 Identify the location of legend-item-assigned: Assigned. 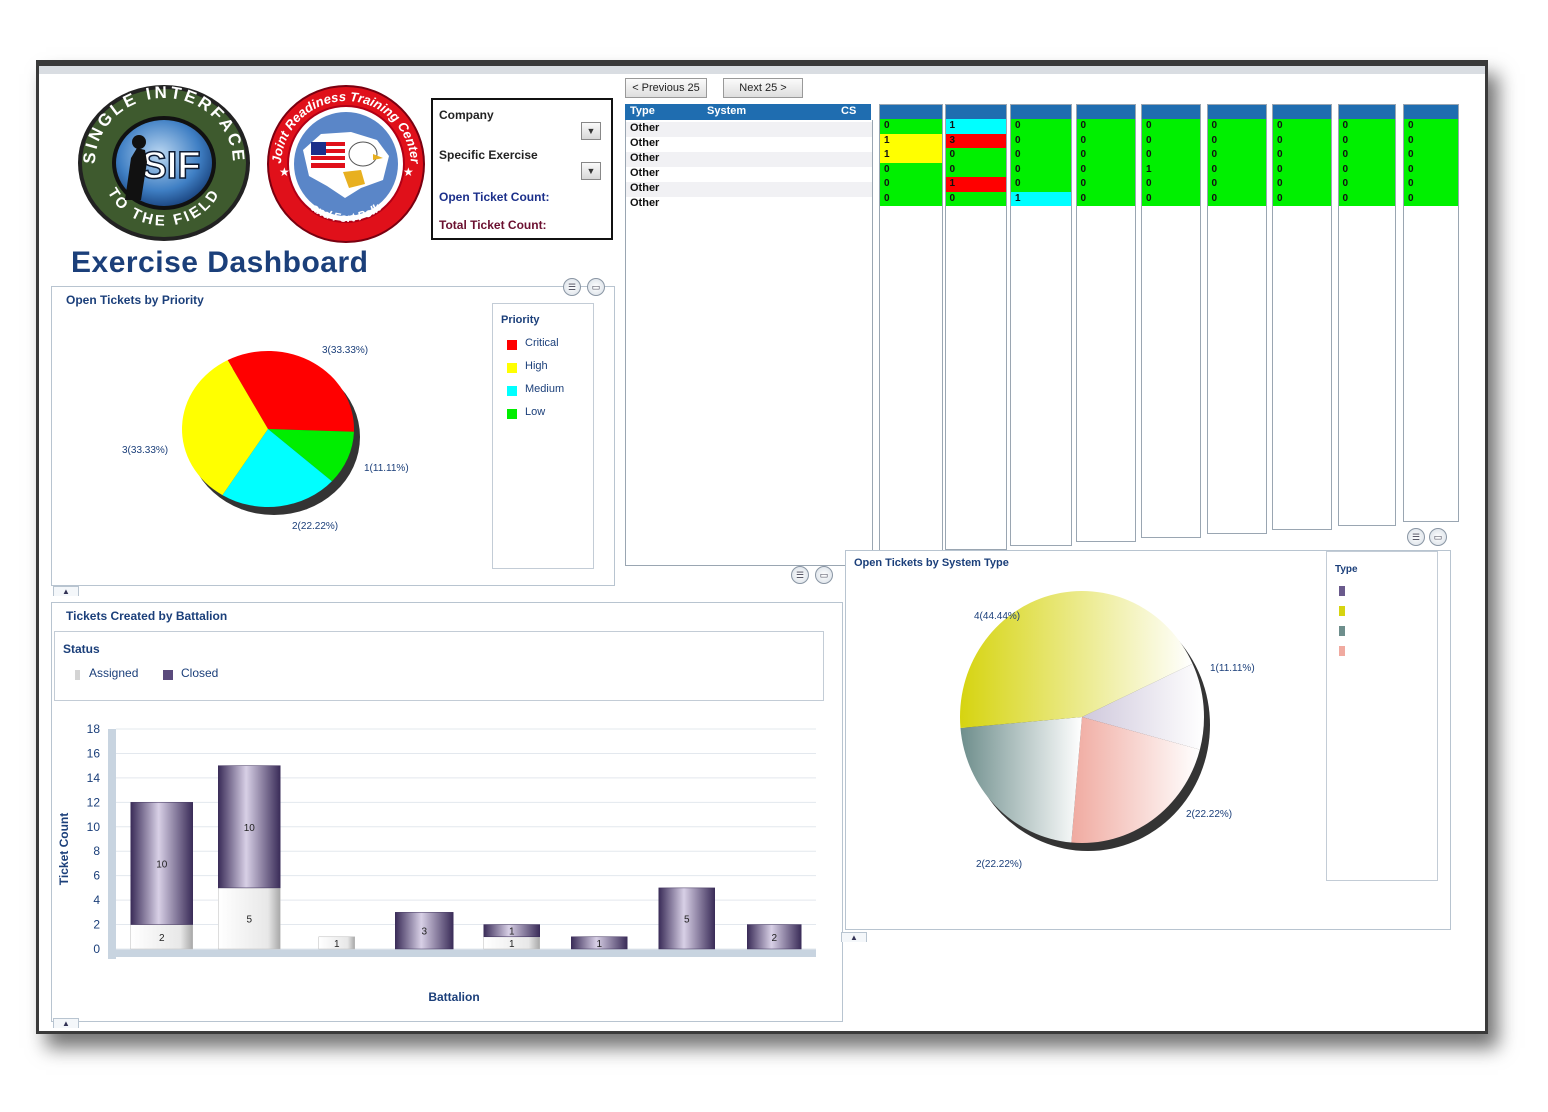
(114, 673).